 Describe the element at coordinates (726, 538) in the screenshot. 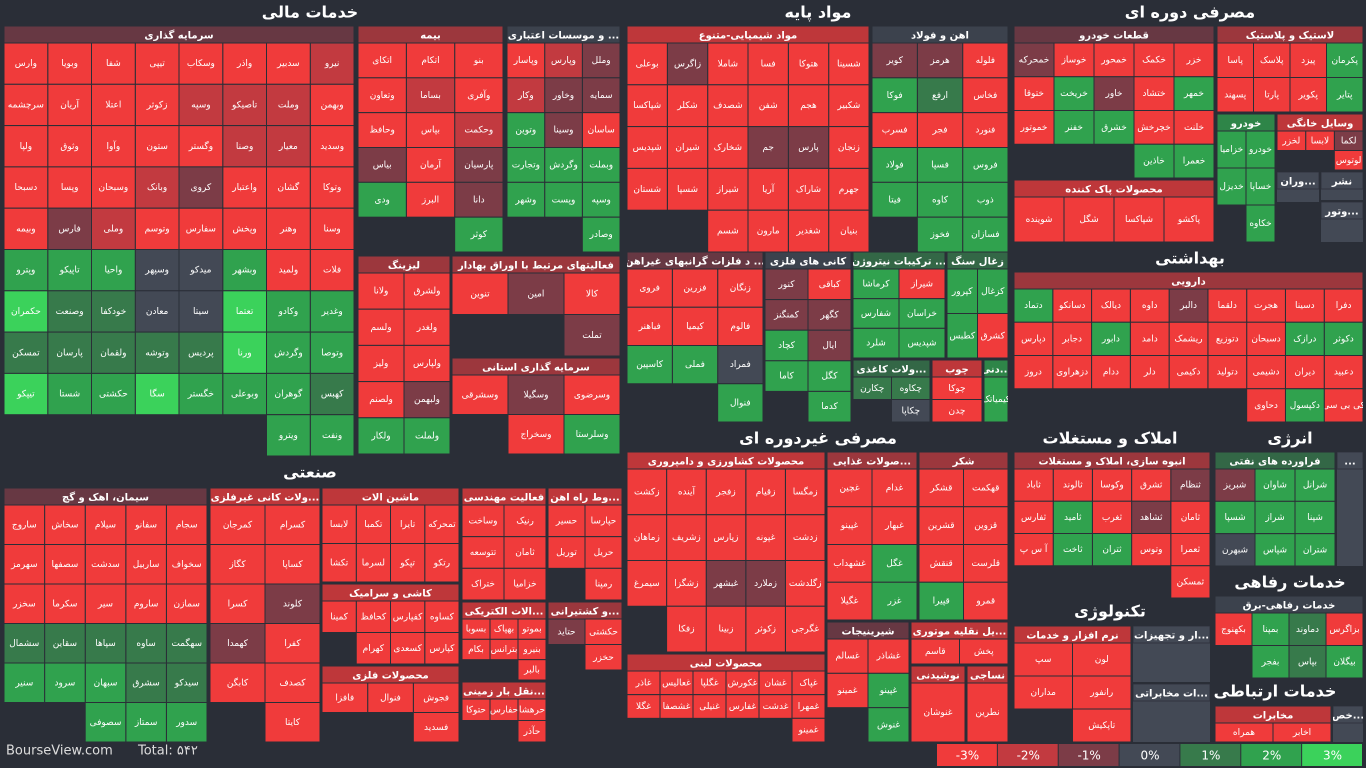

I see `stock-name: زپارس` at that location.